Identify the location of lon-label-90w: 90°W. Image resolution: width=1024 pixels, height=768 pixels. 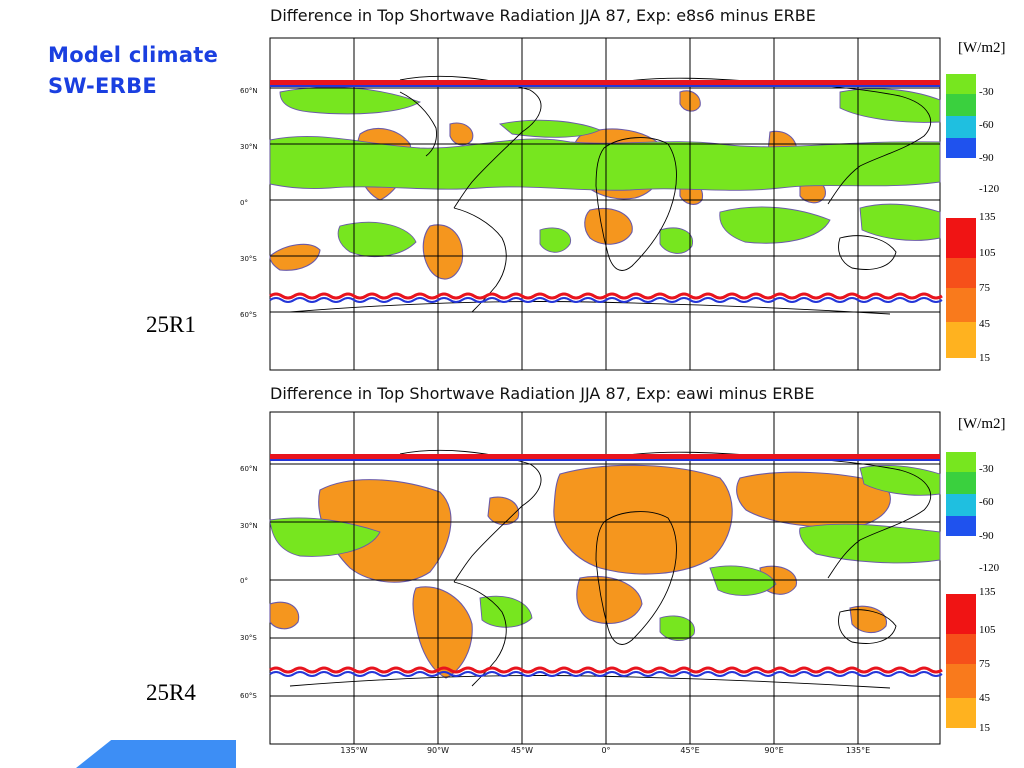
(438, 750).